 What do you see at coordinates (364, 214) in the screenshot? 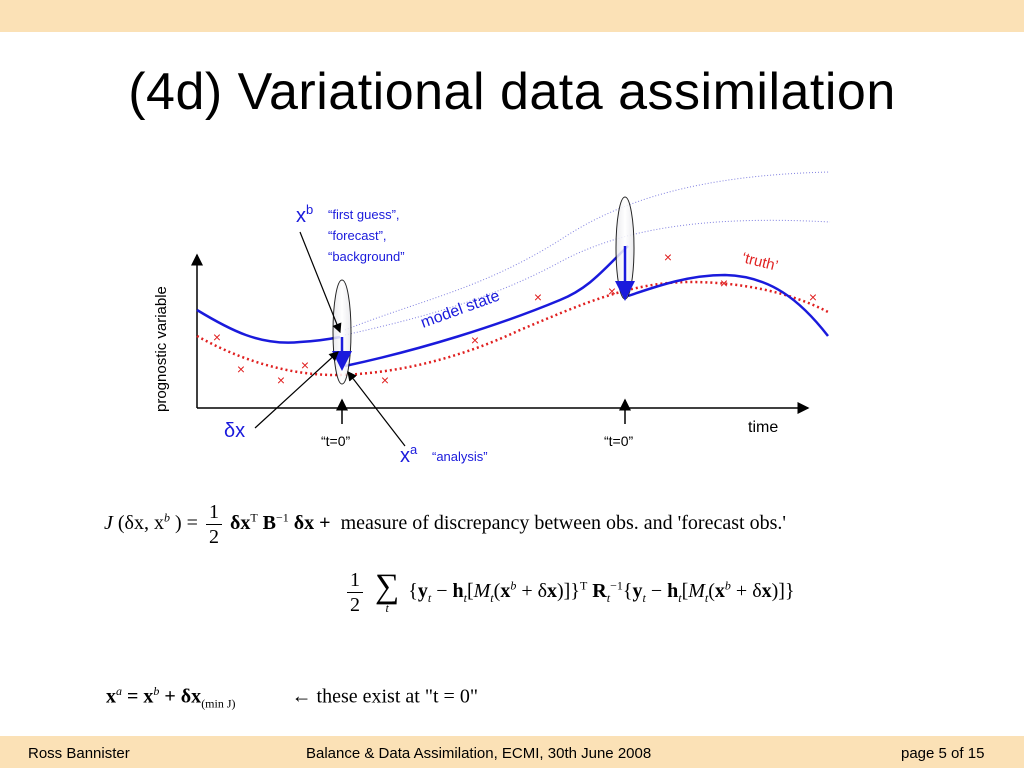
I see `xb-desc-1: “first guess”,` at bounding box center [364, 214].